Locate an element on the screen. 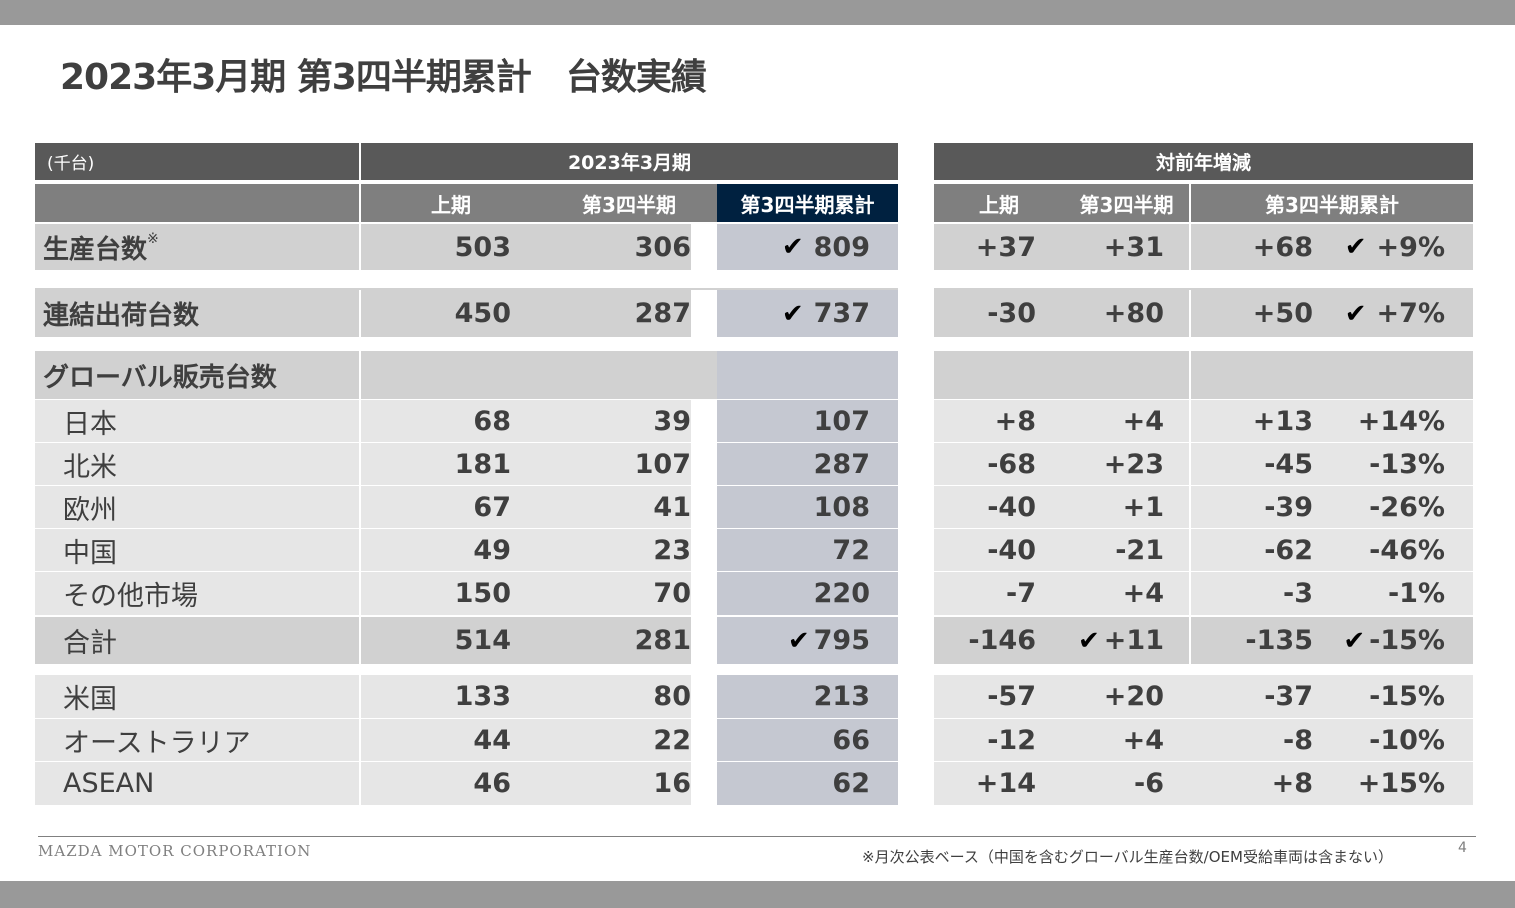  yoy-cumulative: -3 is located at coordinates (1252, 593).